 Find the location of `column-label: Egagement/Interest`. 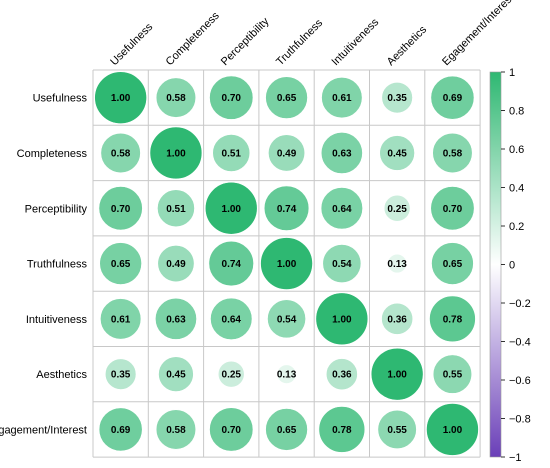

column-label: Egagement/Interest is located at coordinates (478, 34).